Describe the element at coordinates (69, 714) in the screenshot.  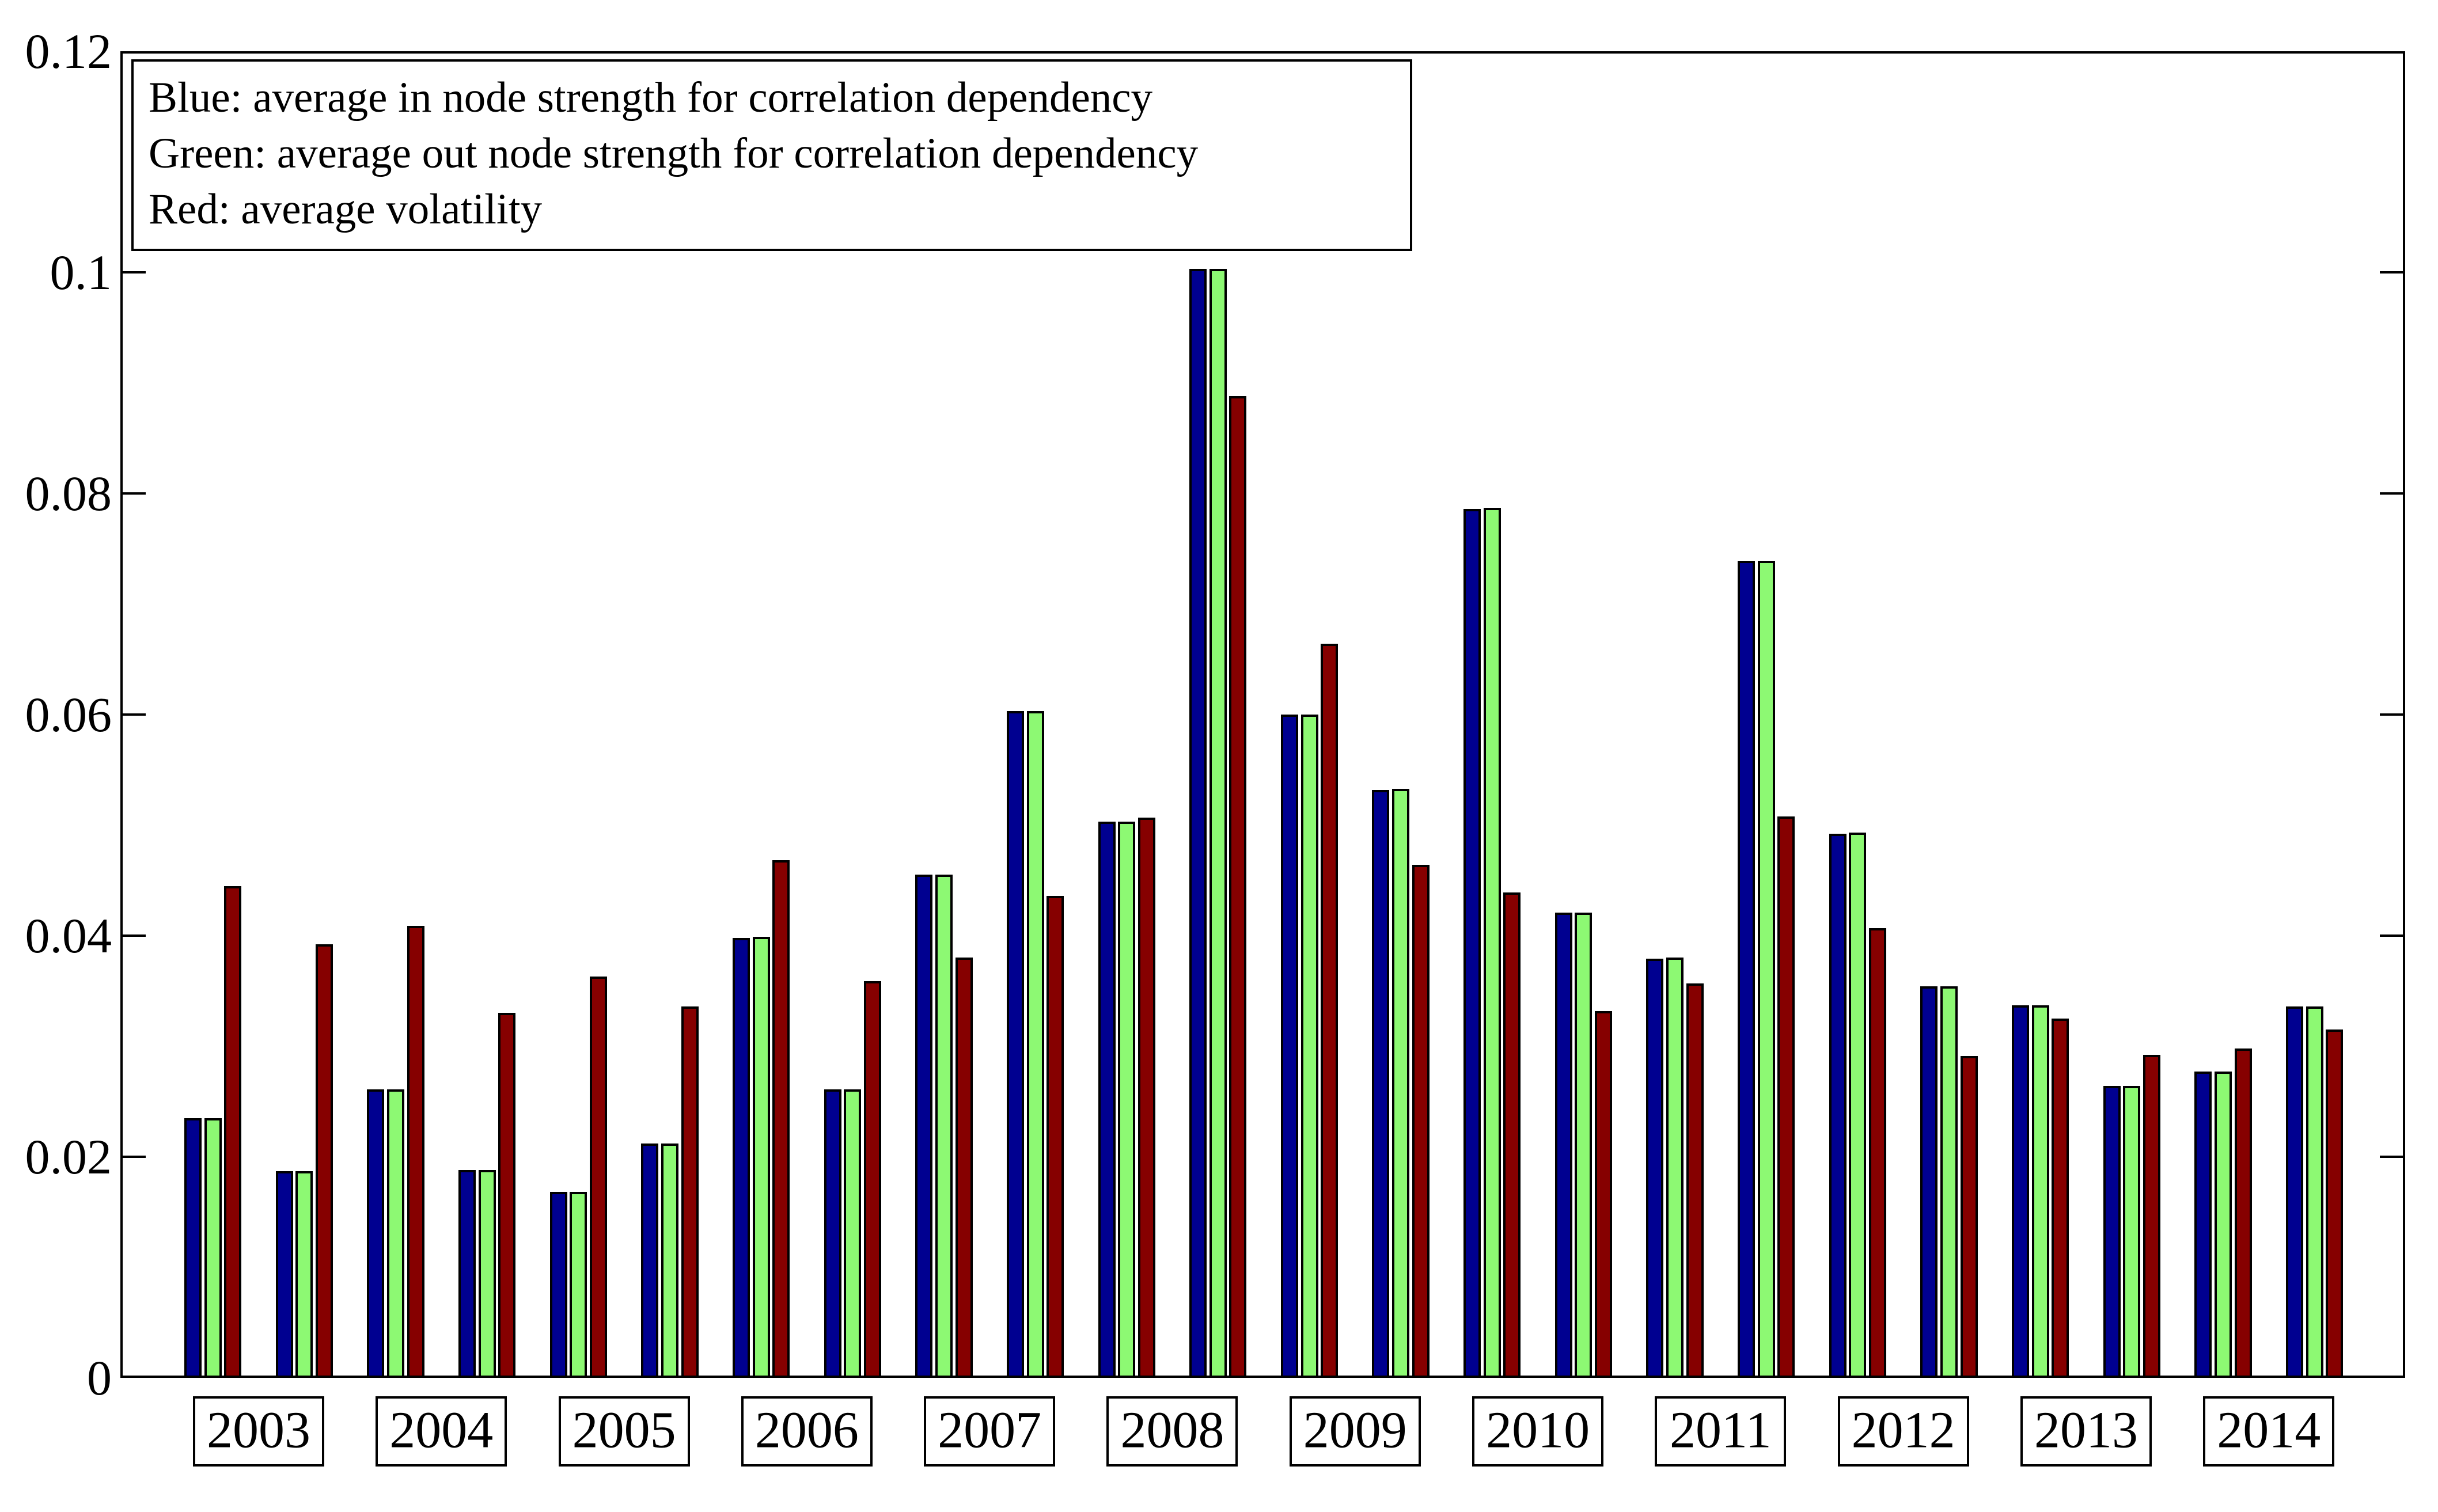
I see `y-tick-label: 0.06` at that location.